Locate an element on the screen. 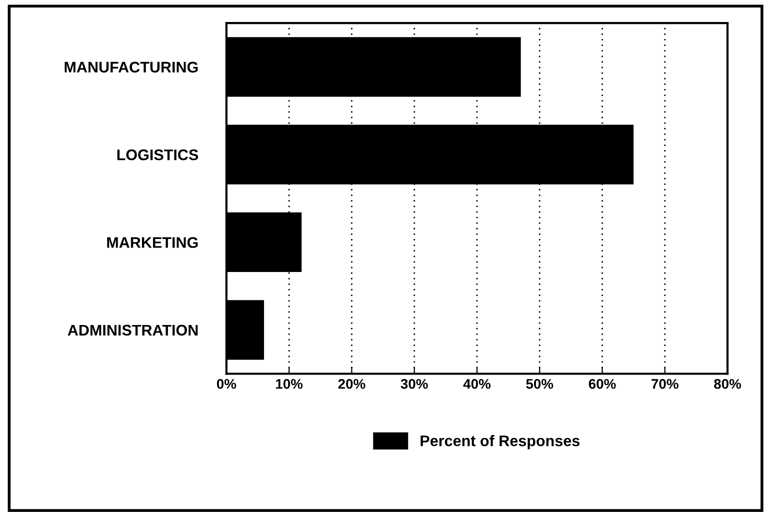 The height and width of the screenshot is (512, 765). y-tick-label: LOGISTICS is located at coordinates (157, 154).